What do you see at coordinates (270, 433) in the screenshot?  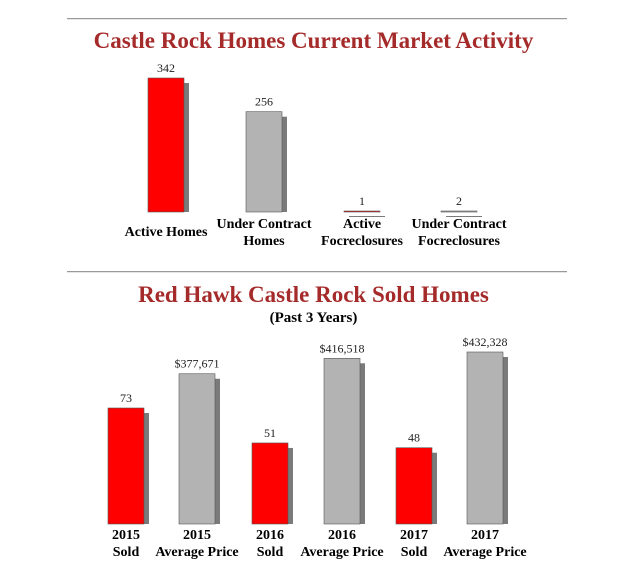 I see `bar-value-label: 51` at bounding box center [270, 433].